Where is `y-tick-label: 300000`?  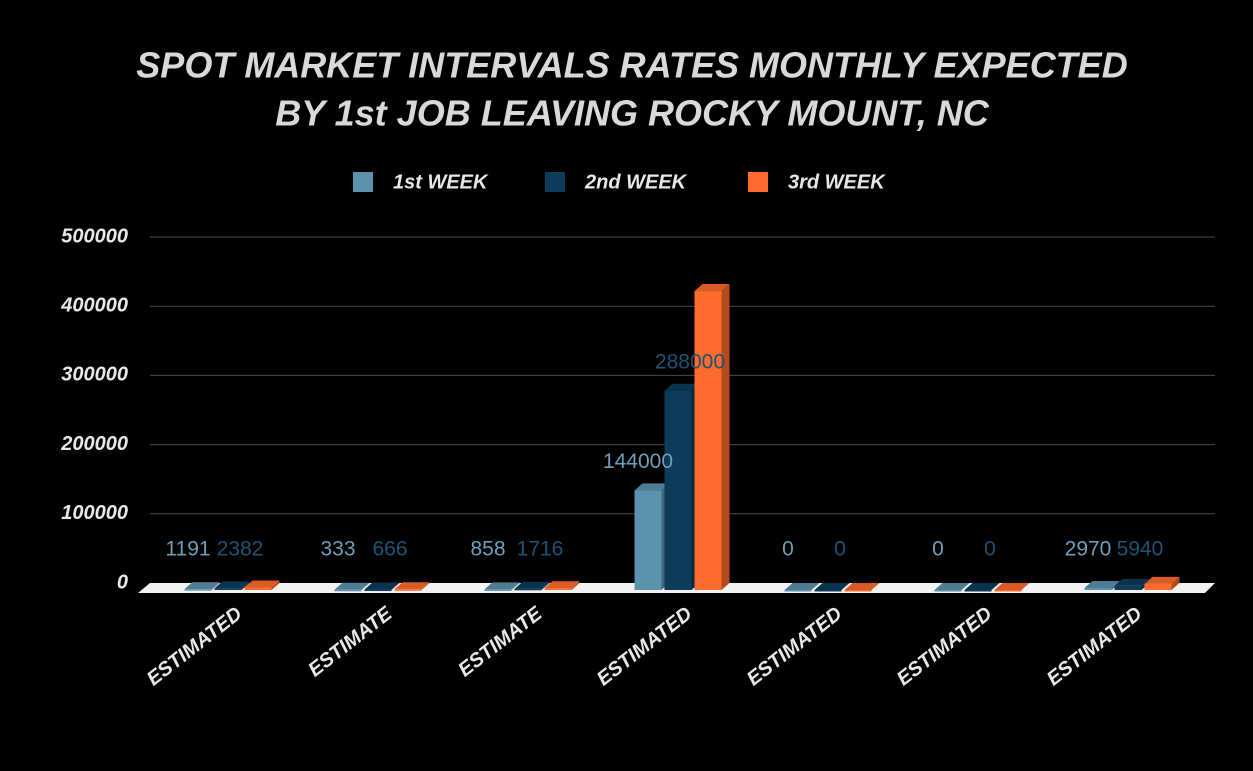 y-tick-label: 300000 is located at coordinates (94, 375).